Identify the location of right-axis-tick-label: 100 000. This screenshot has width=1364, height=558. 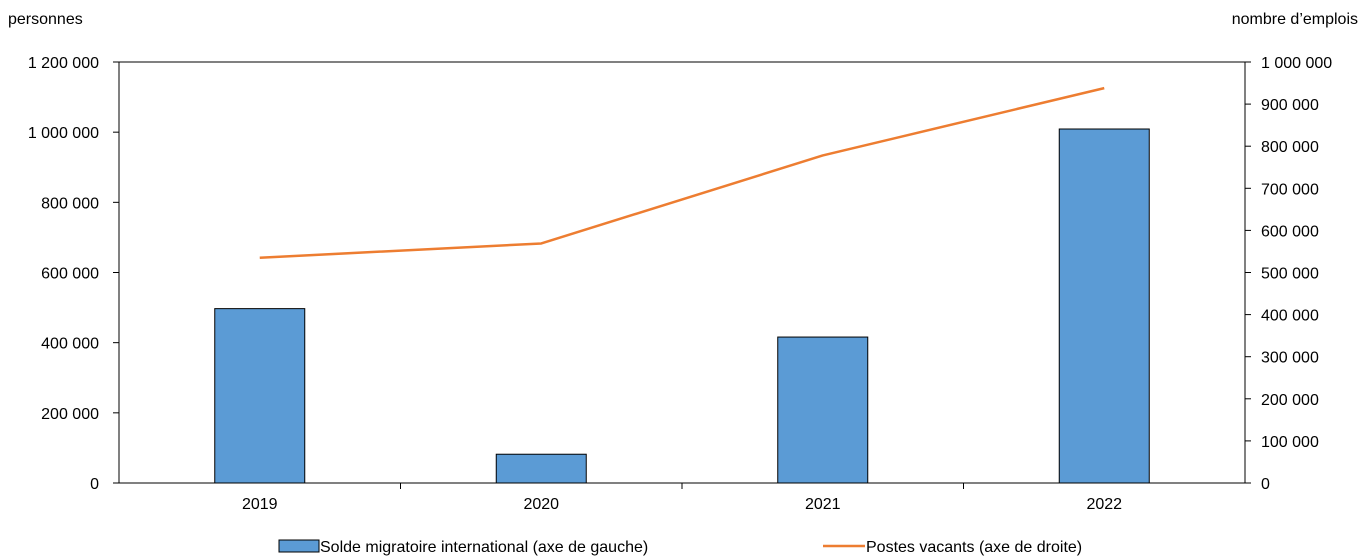
(1290, 442).